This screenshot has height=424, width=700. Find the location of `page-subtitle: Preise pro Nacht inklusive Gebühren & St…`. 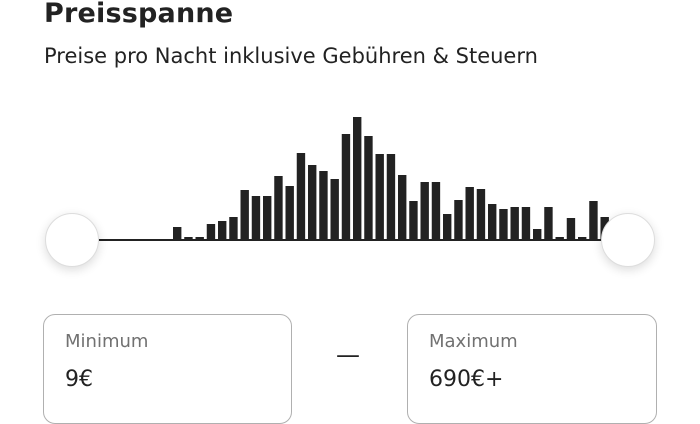

page-subtitle: Preise pro Nacht inklusive Gebühren & St… is located at coordinates (291, 56).